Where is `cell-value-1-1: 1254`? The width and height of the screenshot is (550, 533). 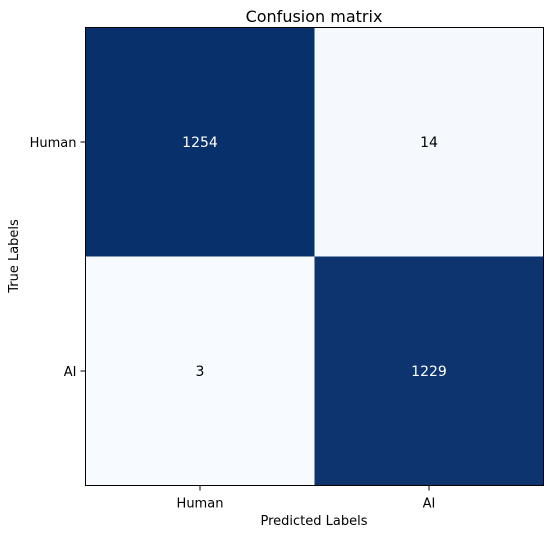
cell-value-1-1: 1254 is located at coordinates (200, 143).